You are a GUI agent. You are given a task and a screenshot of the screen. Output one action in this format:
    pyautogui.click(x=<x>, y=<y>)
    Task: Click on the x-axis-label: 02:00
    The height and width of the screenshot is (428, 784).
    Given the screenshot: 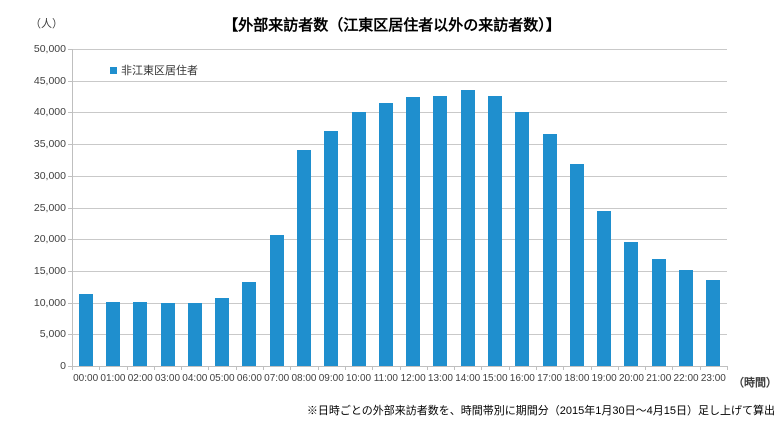 What is the action you would take?
    pyautogui.click(x=140, y=378)
    